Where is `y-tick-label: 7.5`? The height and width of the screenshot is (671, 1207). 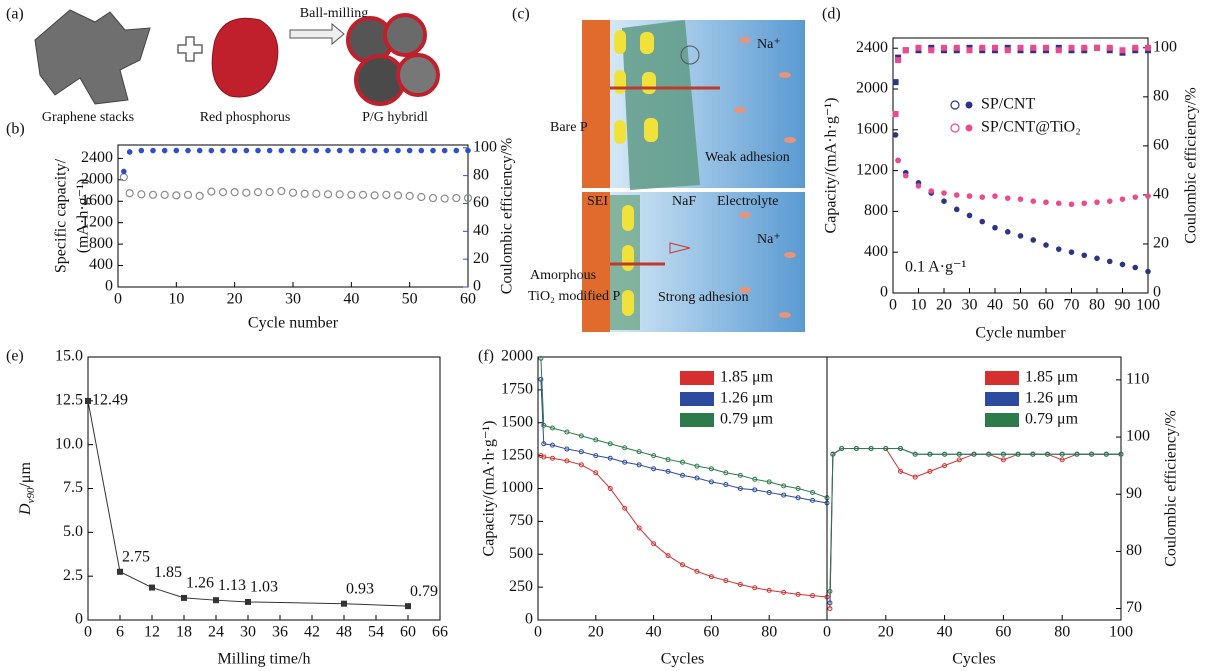 y-tick-label: 7.5 is located at coordinates (73, 487).